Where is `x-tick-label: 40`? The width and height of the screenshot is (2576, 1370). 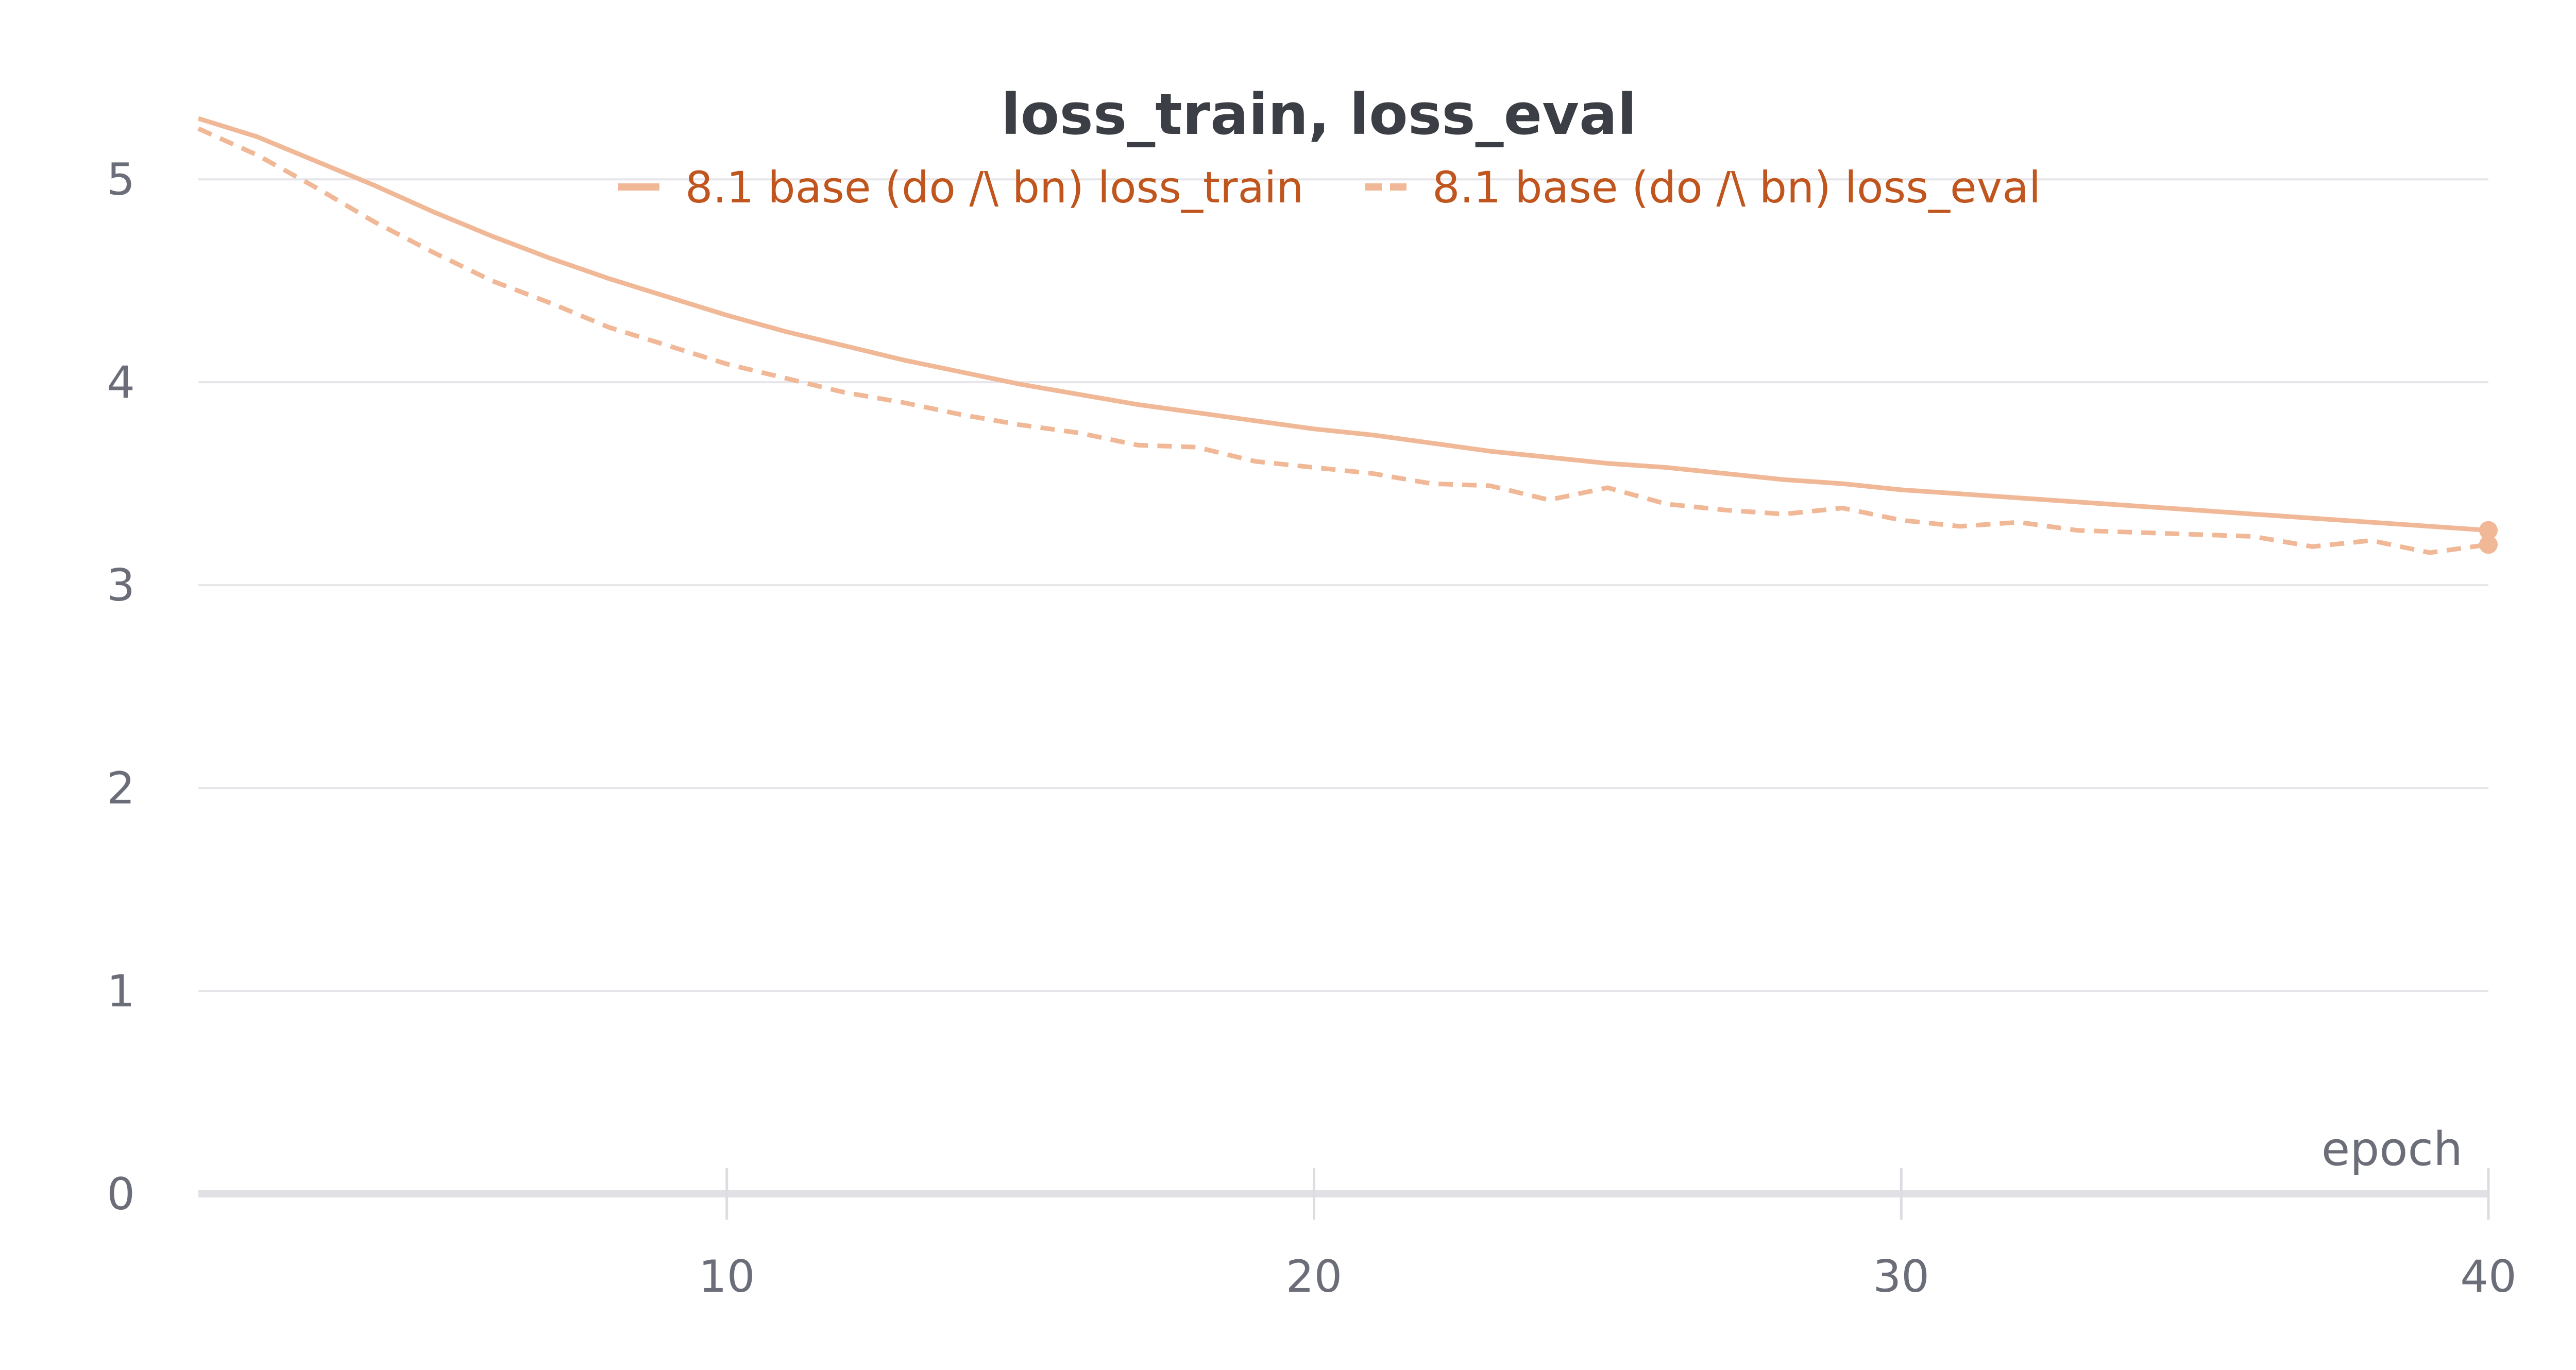
x-tick-label: 40 is located at coordinates (2488, 1277).